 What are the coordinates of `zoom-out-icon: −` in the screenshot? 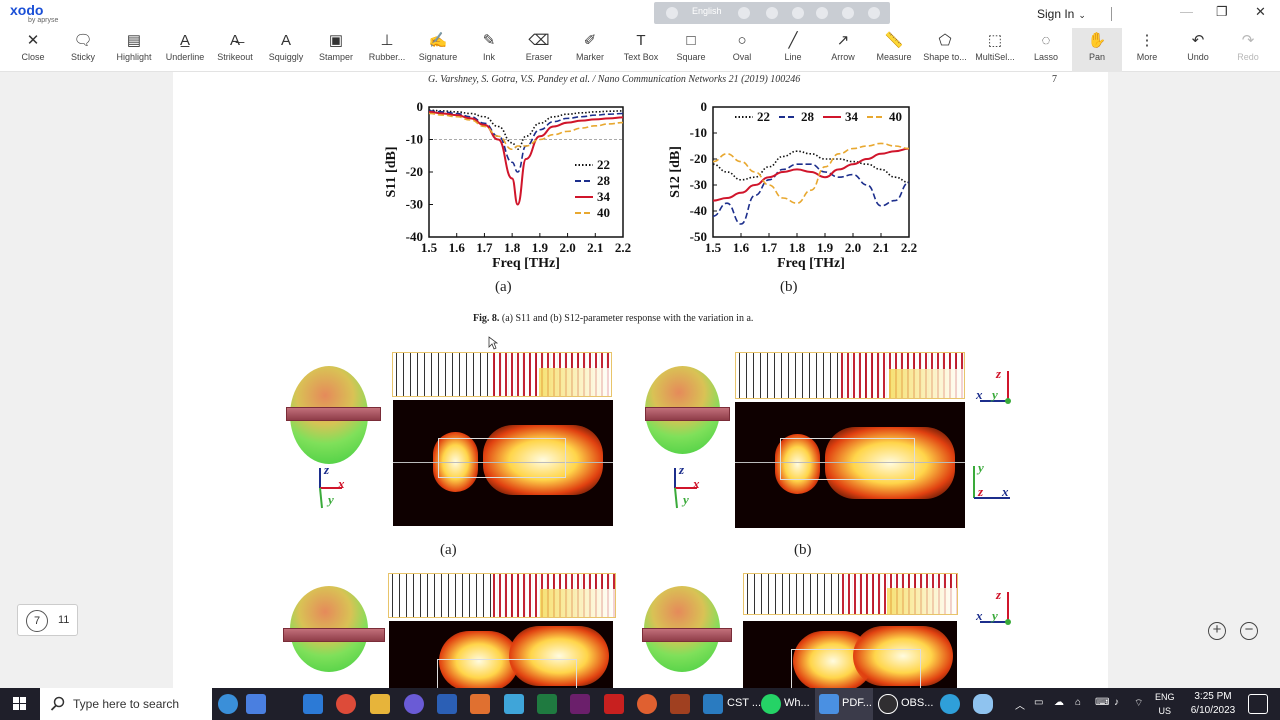 It's located at (1249, 631).